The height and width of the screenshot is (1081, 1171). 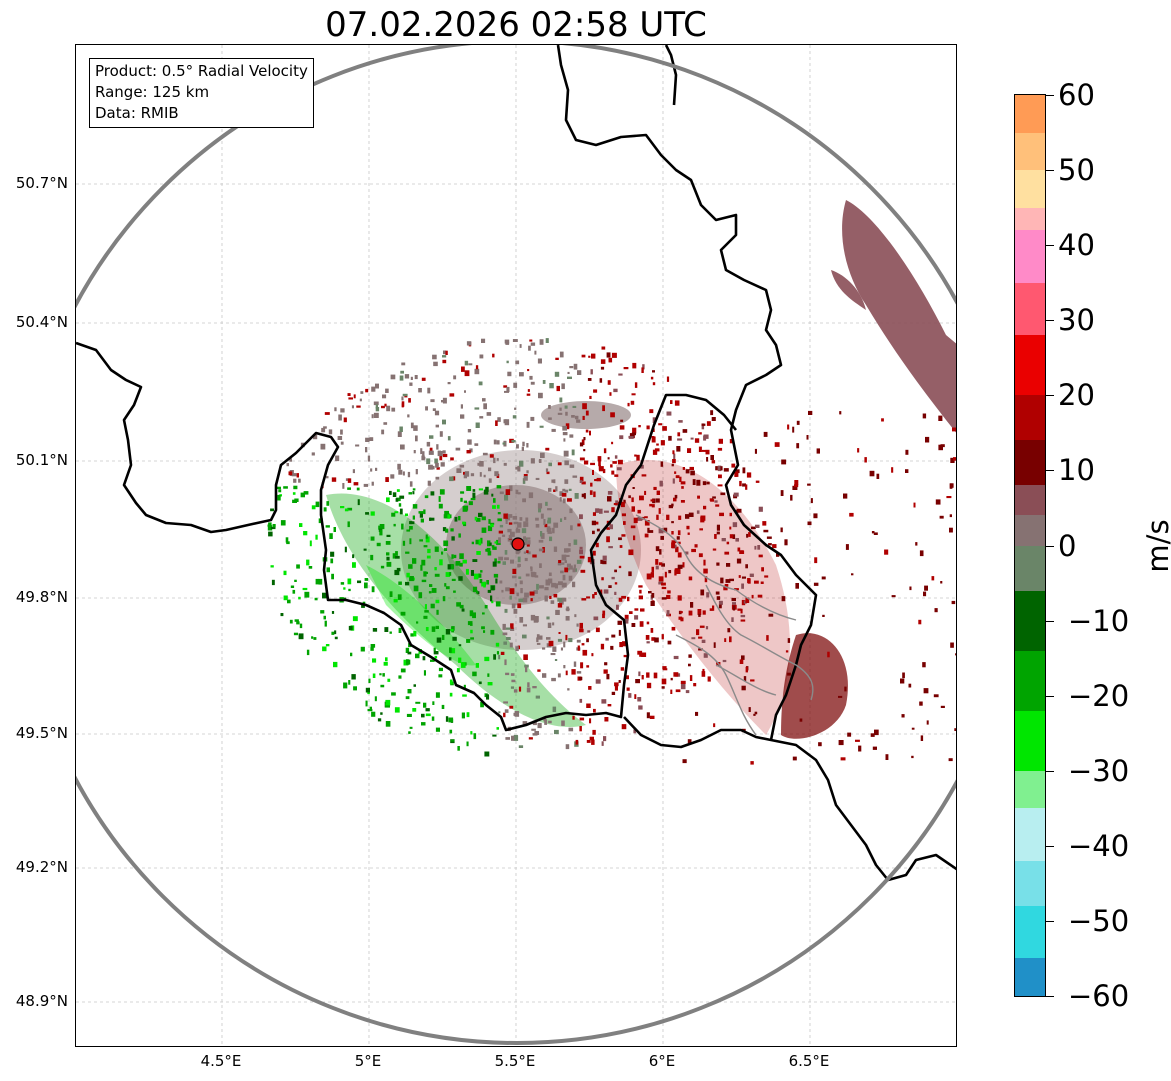 I want to click on colorbar-tick-label: 10, so click(x=1076, y=470).